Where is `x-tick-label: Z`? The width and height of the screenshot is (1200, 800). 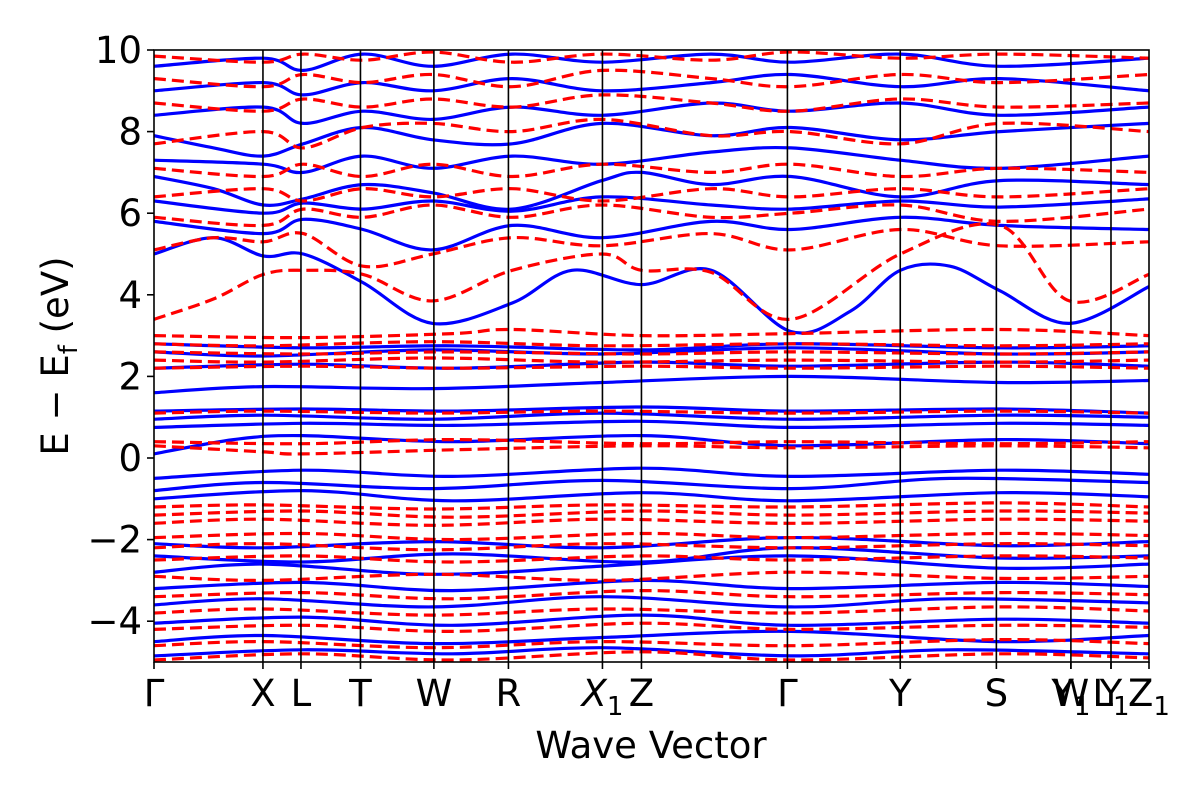 x-tick-label: Z is located at coordinates (641, 693).